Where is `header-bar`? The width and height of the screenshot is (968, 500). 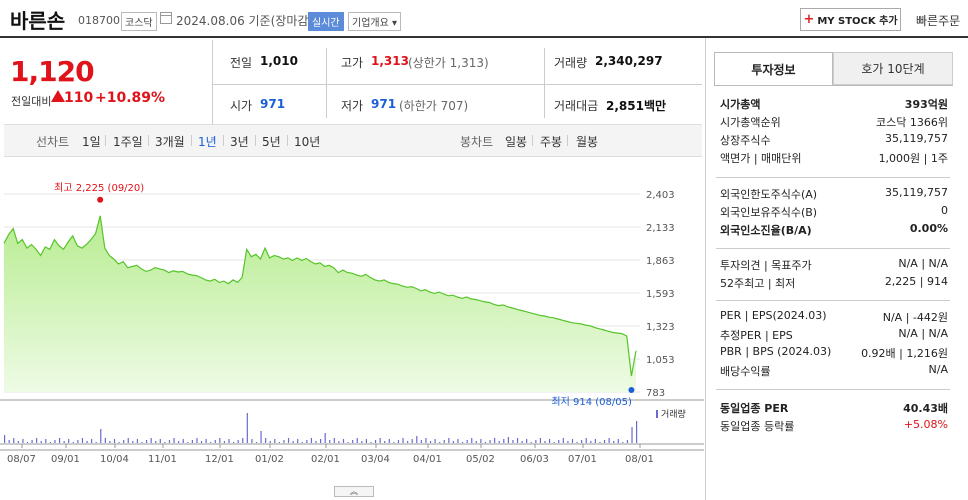 header-bar is located at coordinates (484, 19).